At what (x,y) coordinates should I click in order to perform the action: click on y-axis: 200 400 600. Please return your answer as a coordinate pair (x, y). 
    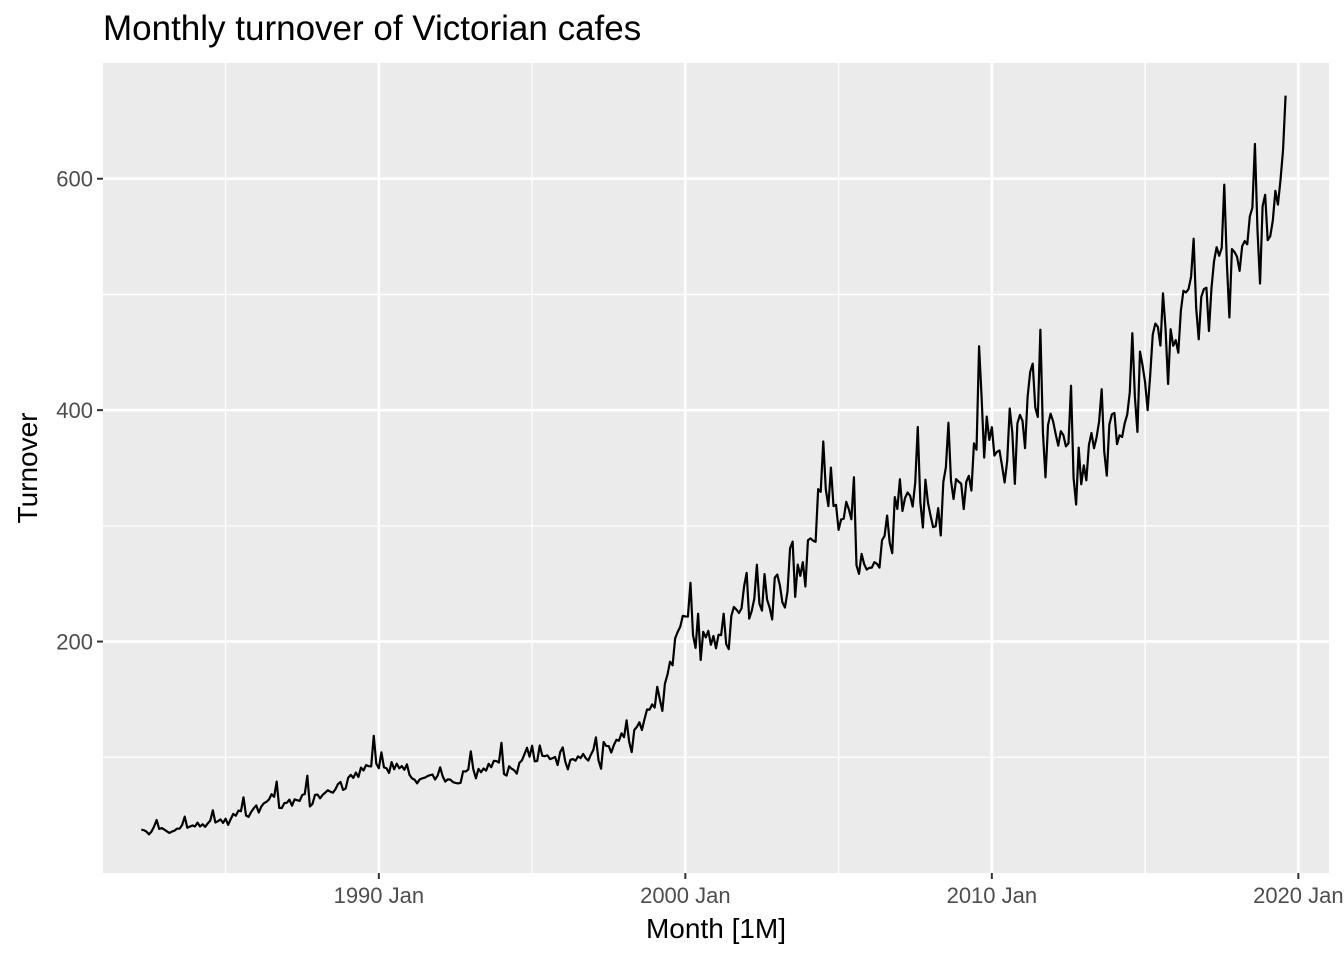
    Looking at the image, I should click on (79, 411).